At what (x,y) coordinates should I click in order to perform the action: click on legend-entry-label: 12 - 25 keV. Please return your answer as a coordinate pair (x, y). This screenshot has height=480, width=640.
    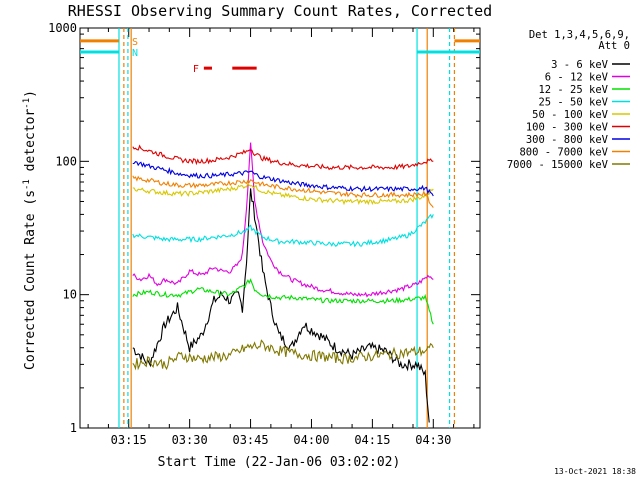
    Looking at the image, I should click on (573, 90).